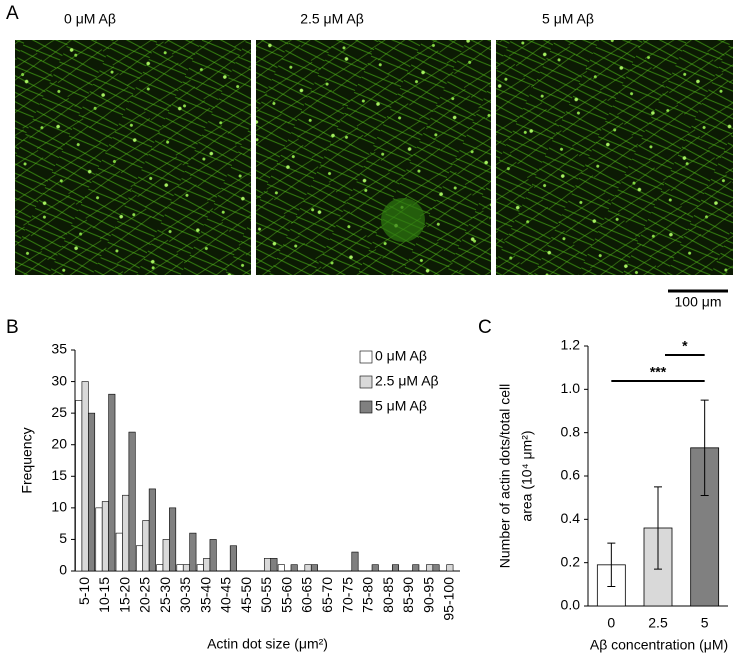 The width and height of the screenshot is (733, 667). Describe the element at coordinates (658, 623) in the screenshot. I see `x-tick-label: 2.5` at that location.